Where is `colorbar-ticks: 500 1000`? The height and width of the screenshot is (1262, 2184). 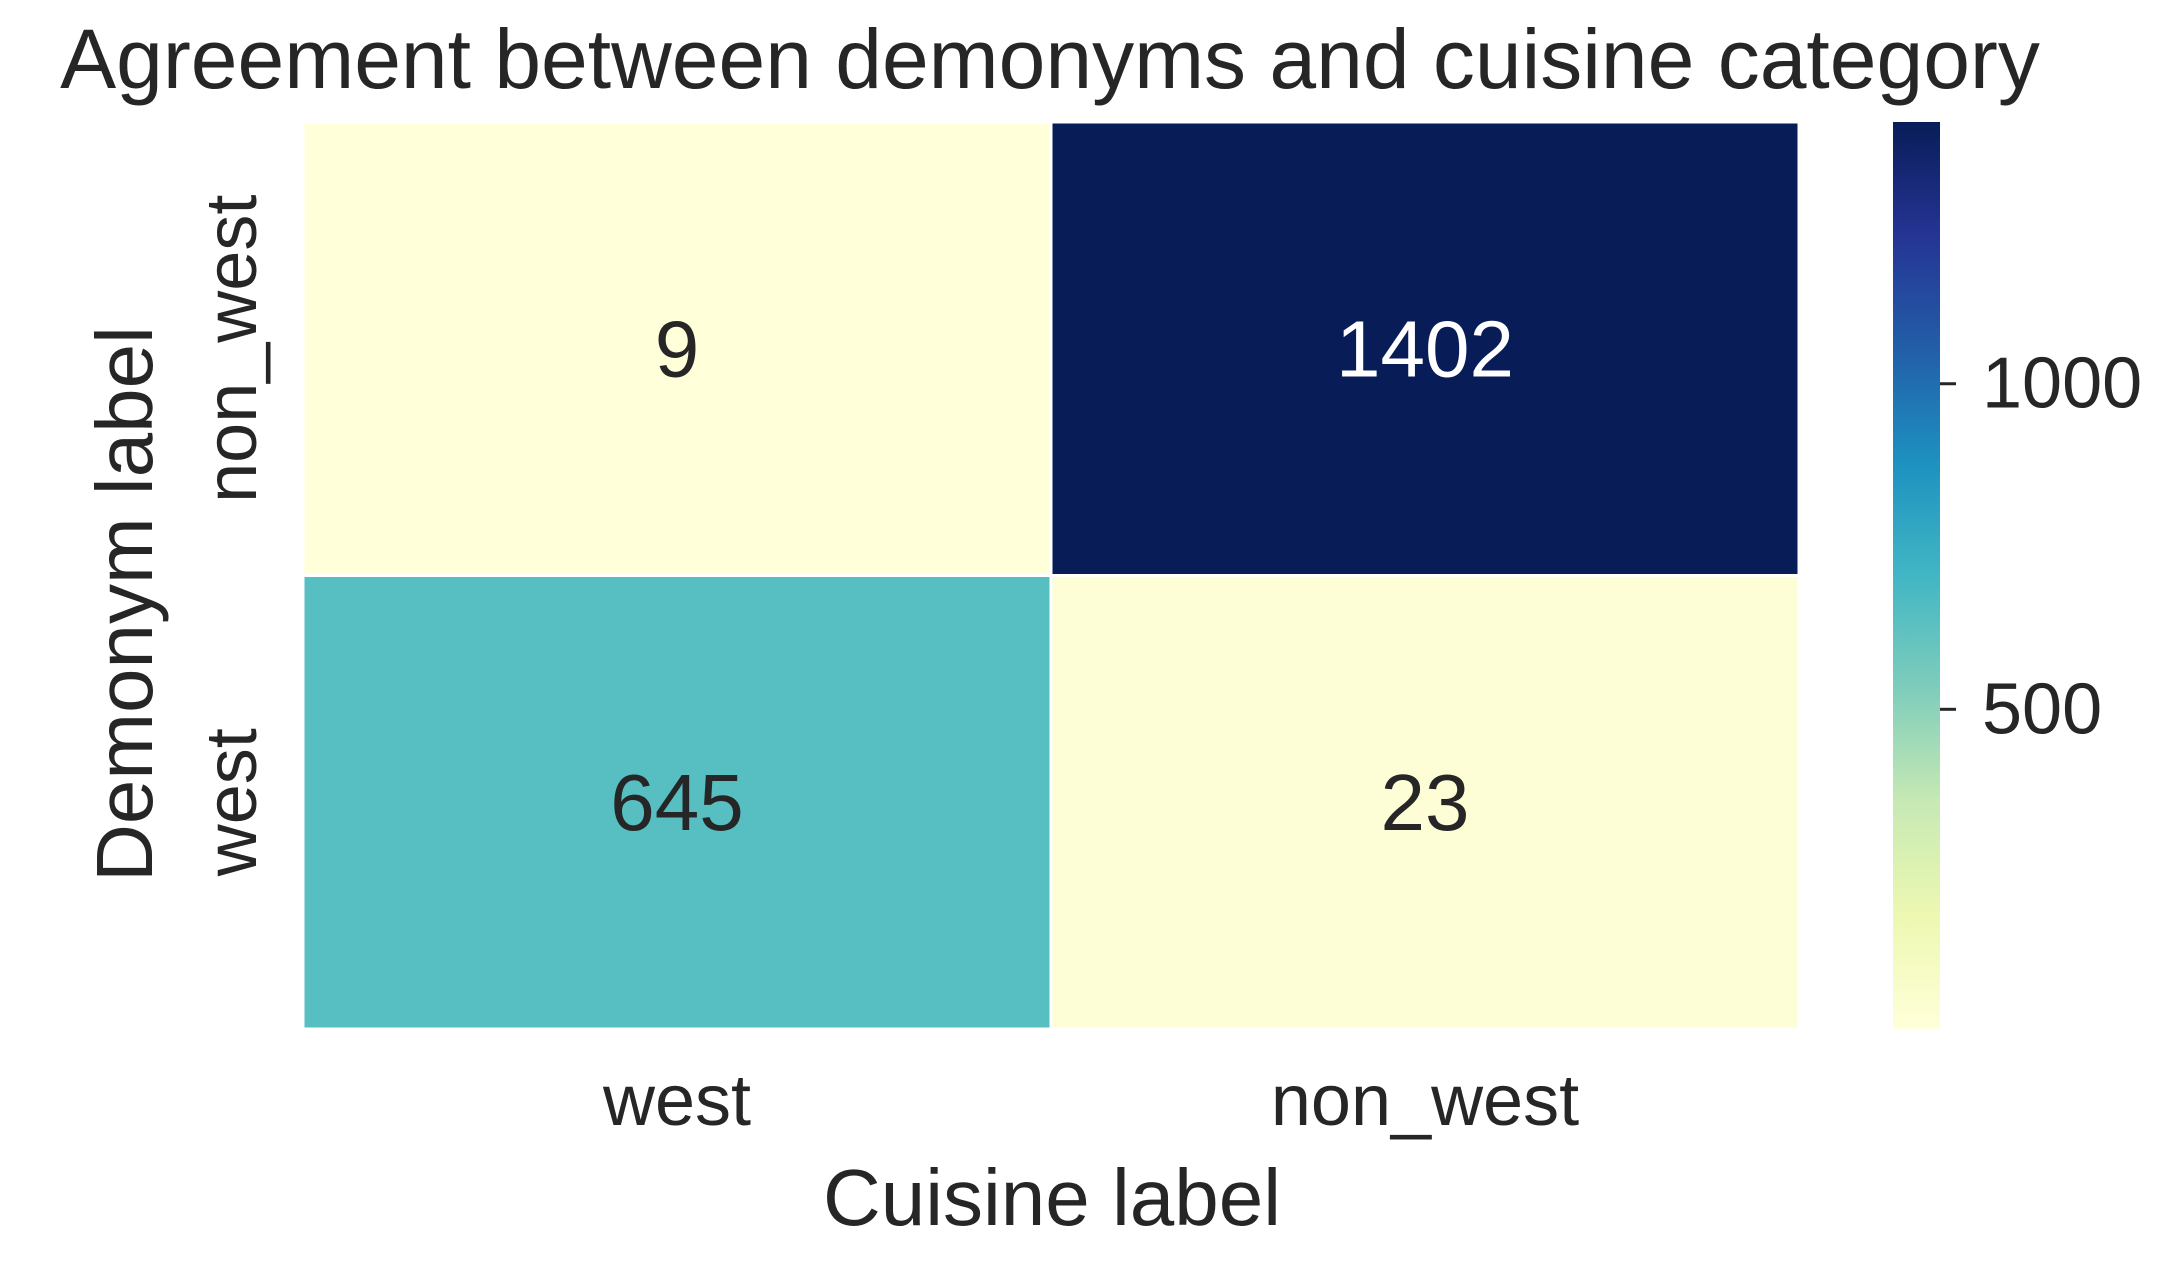
colorbar-ticks: 500 1000 is located at coordinates (2041, 546).